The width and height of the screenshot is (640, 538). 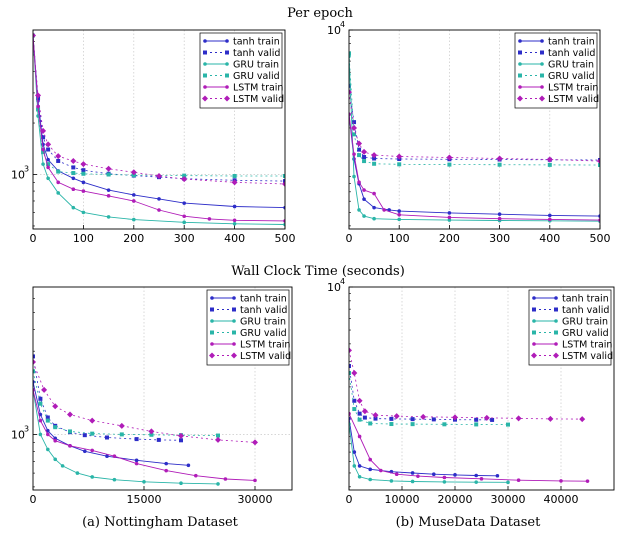 I want to click on legend-label: tanh valid, so click(x=263, y=310).